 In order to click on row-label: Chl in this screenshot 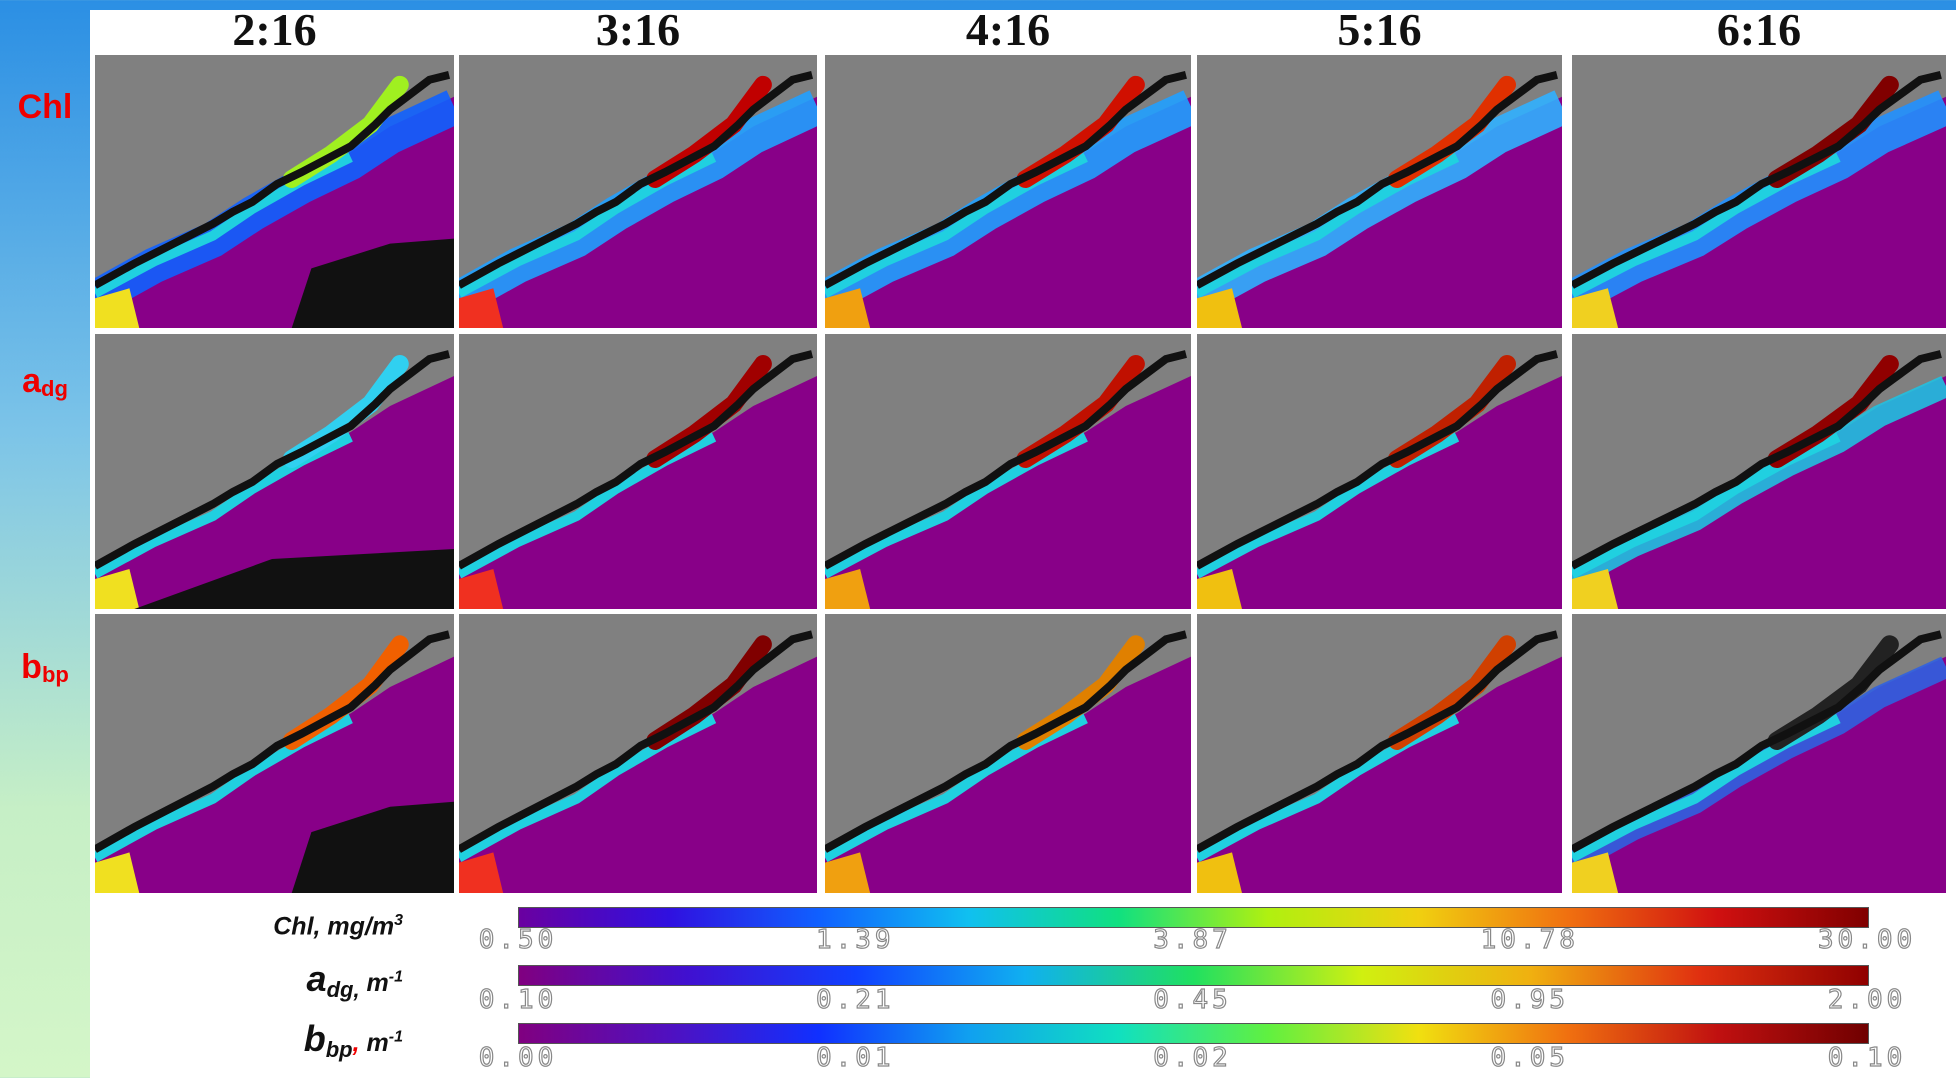, I will do `click(45, 107)`.